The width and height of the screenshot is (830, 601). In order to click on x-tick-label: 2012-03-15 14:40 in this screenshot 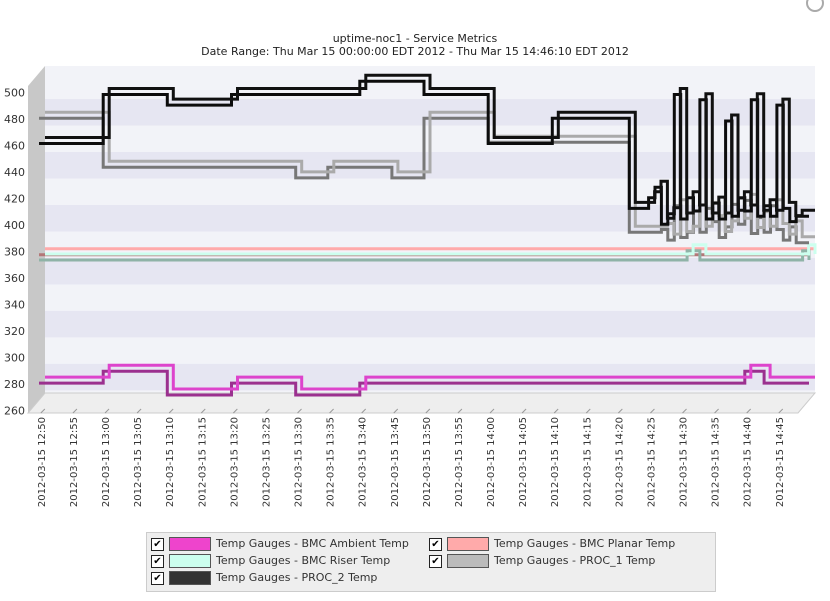, I will do `click(748, 462)`.